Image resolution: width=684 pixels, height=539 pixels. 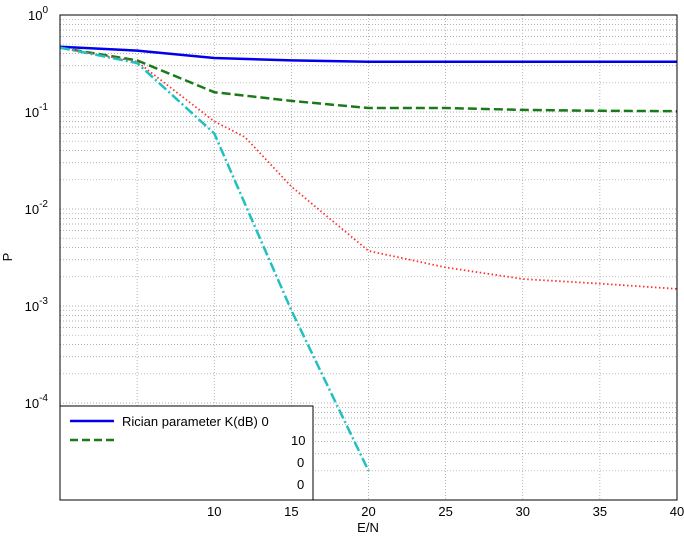 I want to click on legend-entry-4: 0, so click(x=300, y=484).